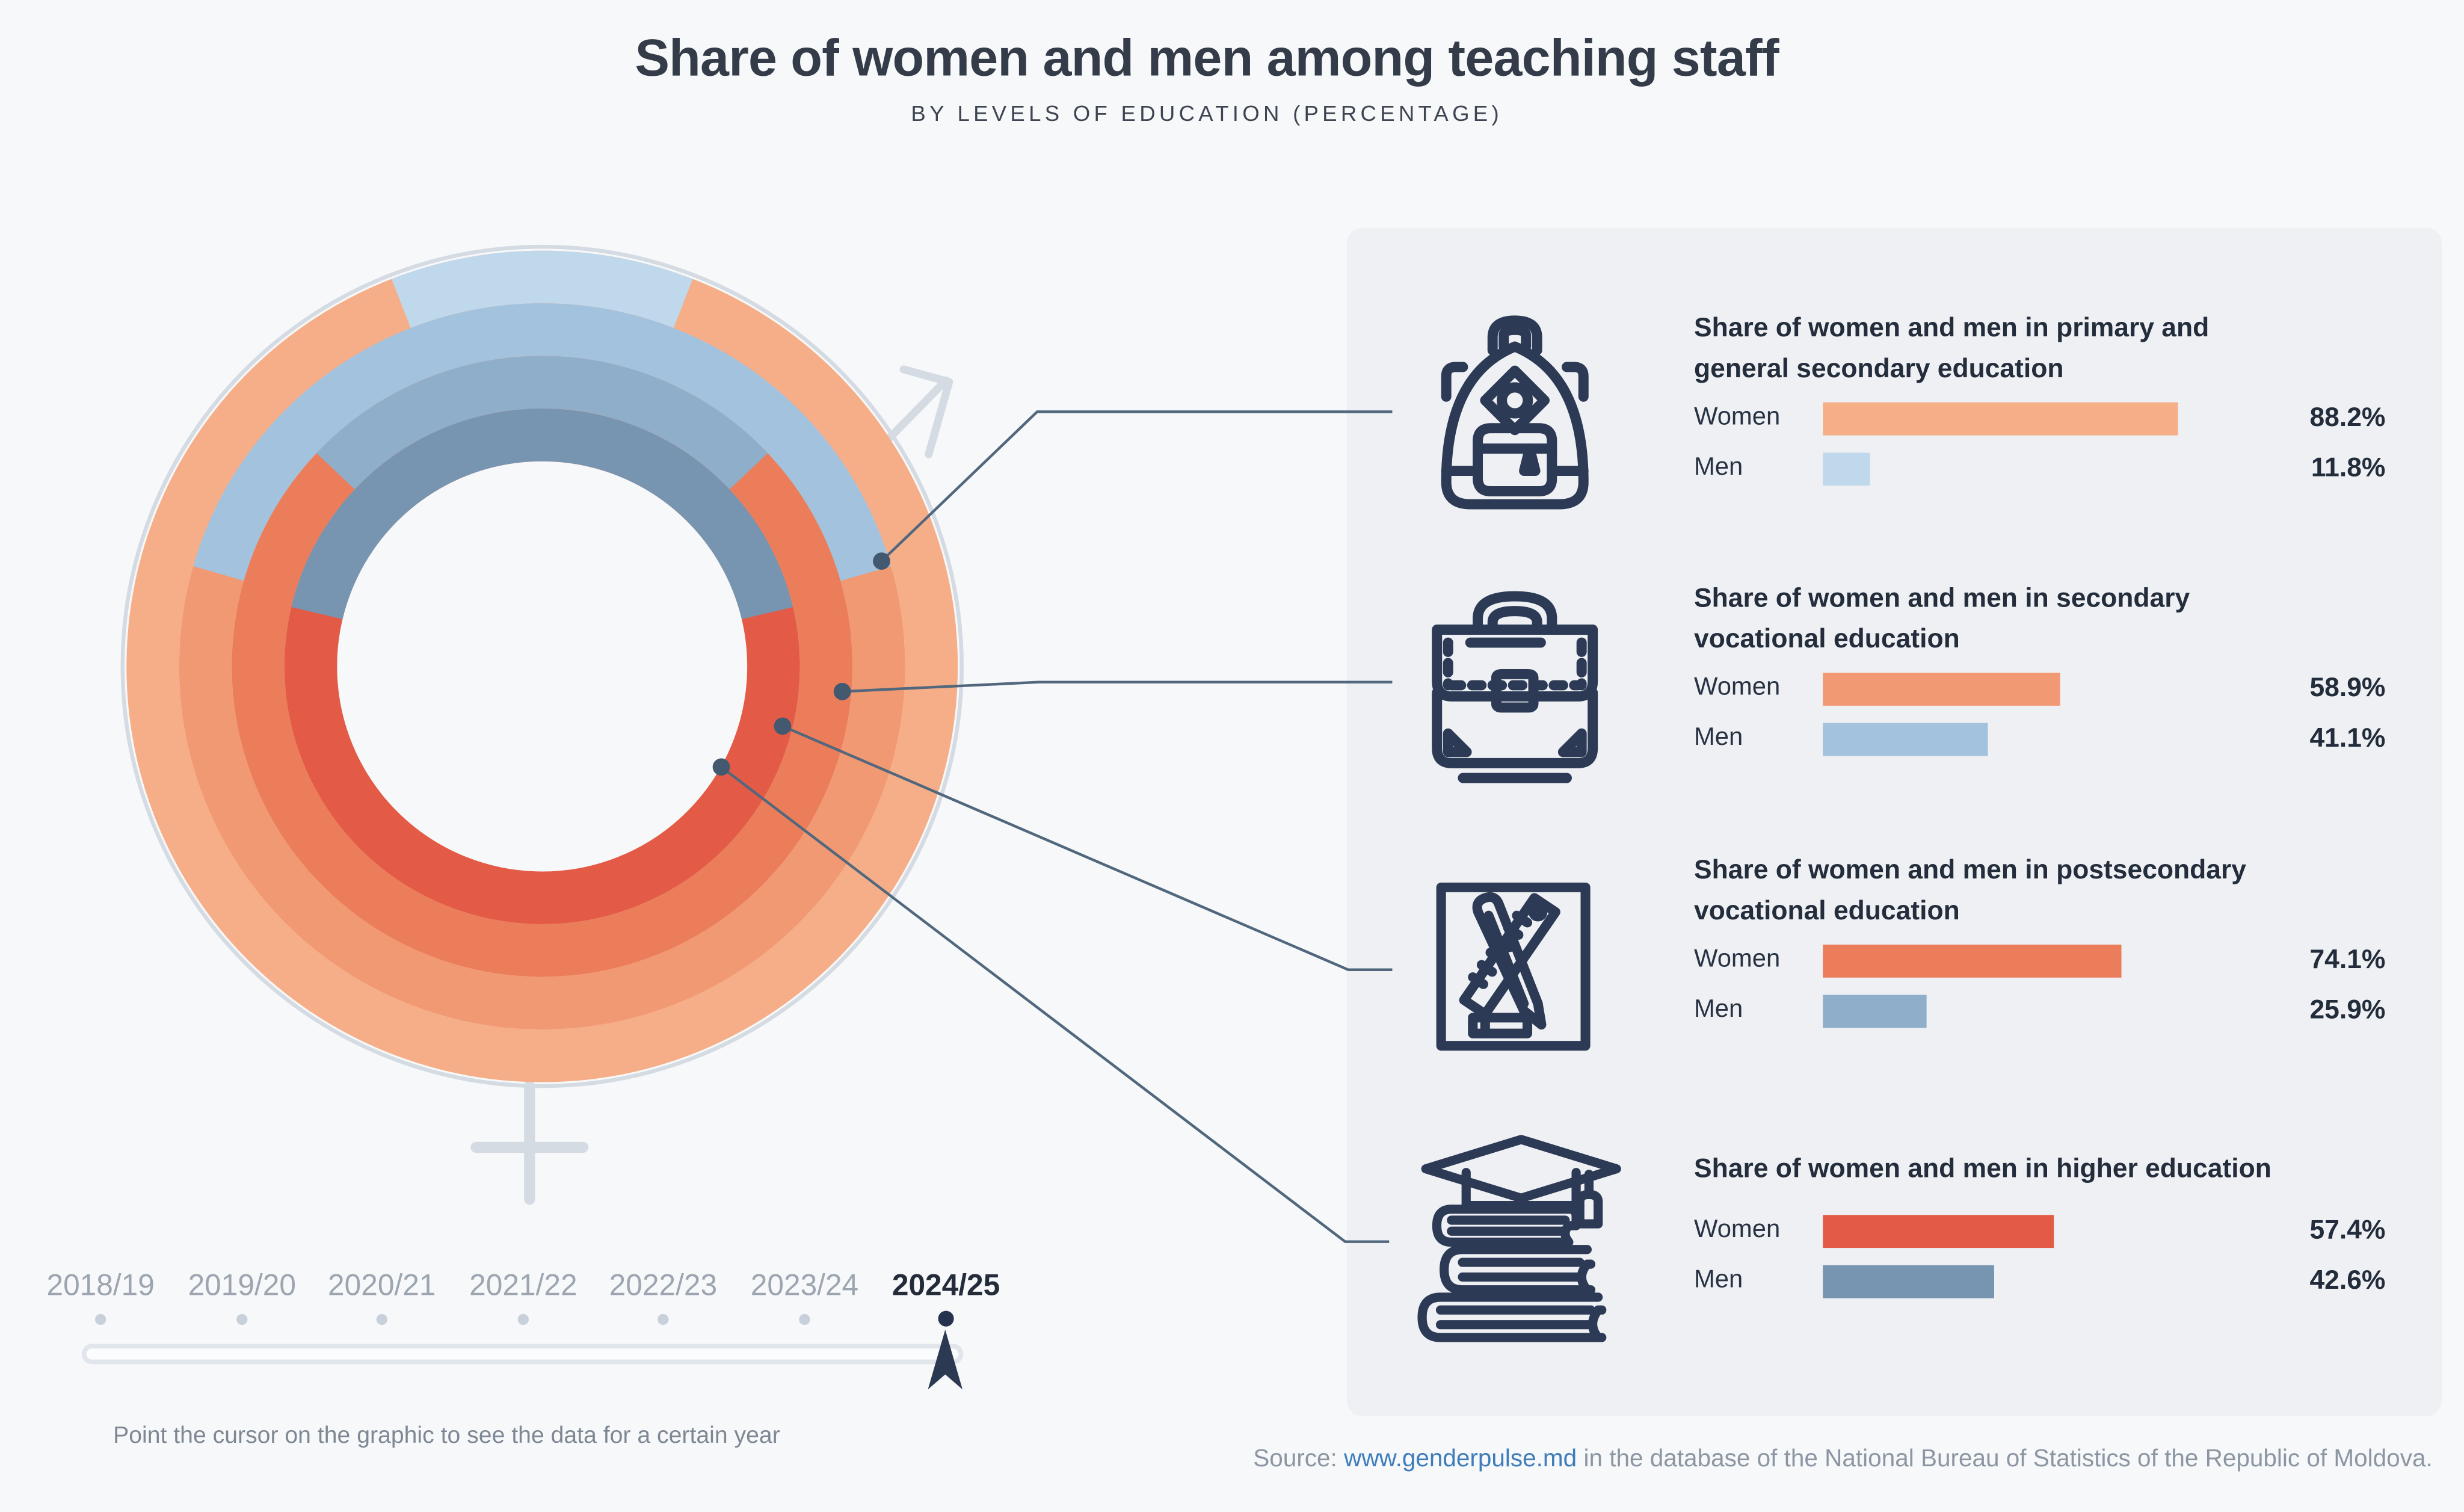 The width and height of the screenshot is (2464, 1512). Describe the element at coordinates (1117, 686) in the screenshot. I see `leader-line-secondary-vocational` at that location.